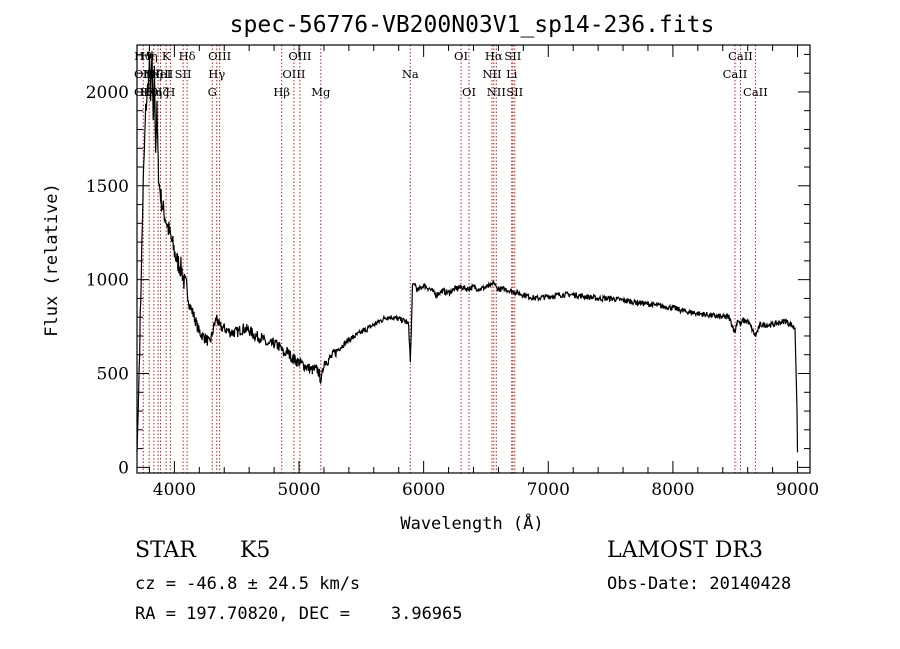 This screenshot has height=649, width=900. Describe the element at coordinates (423, 490) in the screenshot. I see `x-tick-label: 6000` at that location.